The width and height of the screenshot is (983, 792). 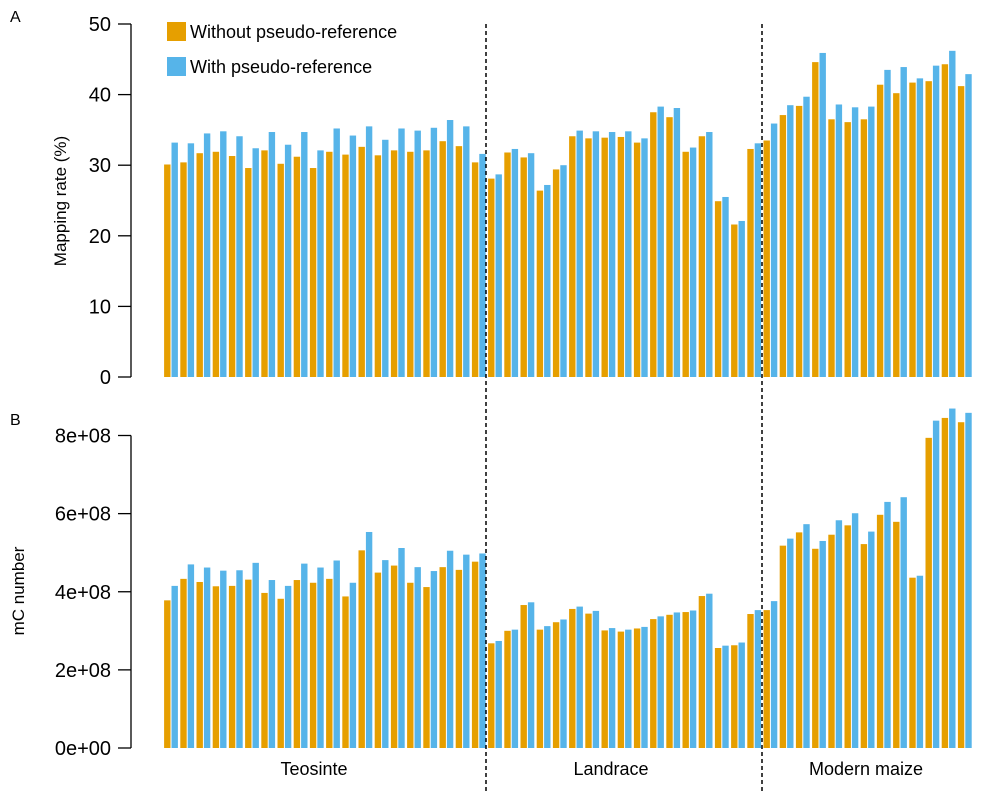 What do you see at coordinates (293, 32) in the screenshot?
I see `legend-label-without: Without pseudo-reference` at bounding box center [293, 32].